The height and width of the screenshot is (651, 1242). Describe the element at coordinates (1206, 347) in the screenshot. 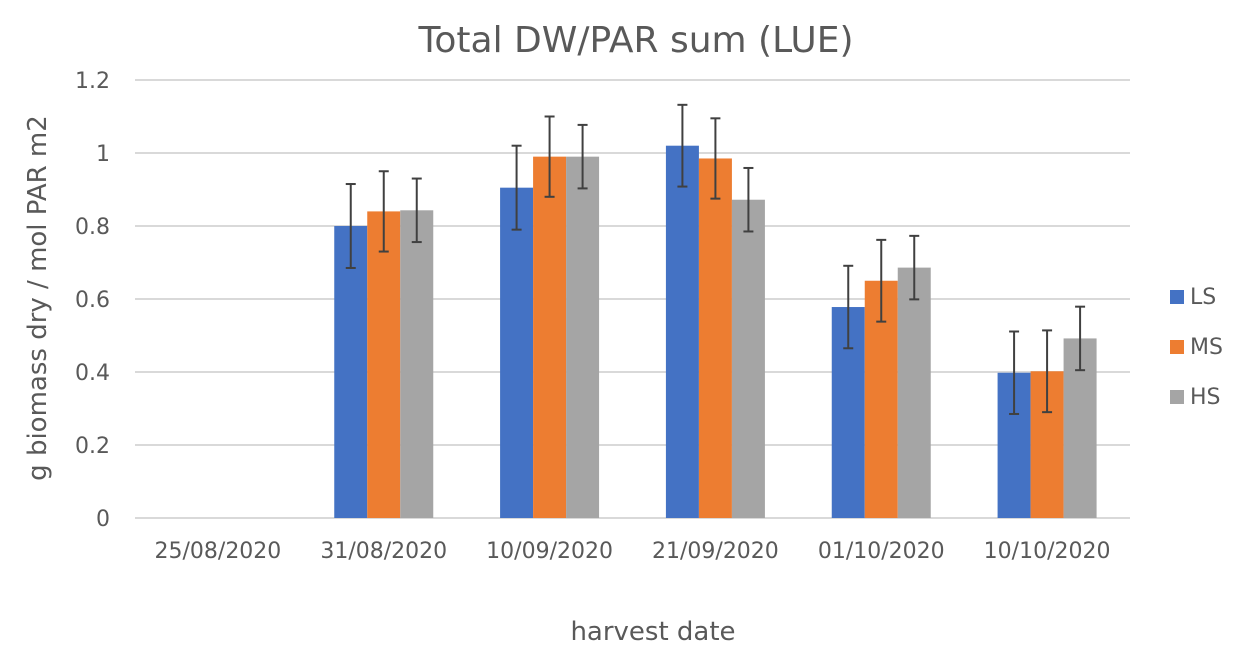

I see `legend-label-ms: MS` at that location.